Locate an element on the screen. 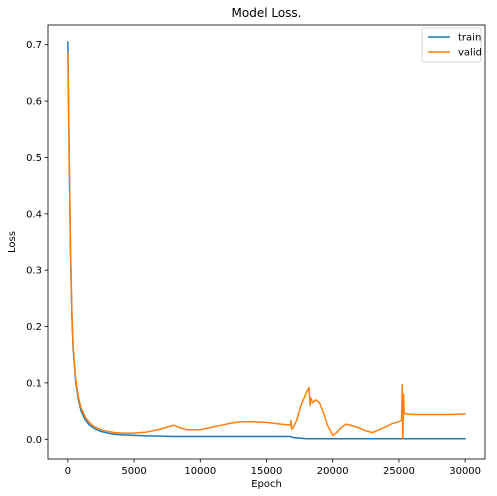 The width and height of the screenshot is (497, 496). x-tick-label: 30000 is located at coordinates (465, 471).